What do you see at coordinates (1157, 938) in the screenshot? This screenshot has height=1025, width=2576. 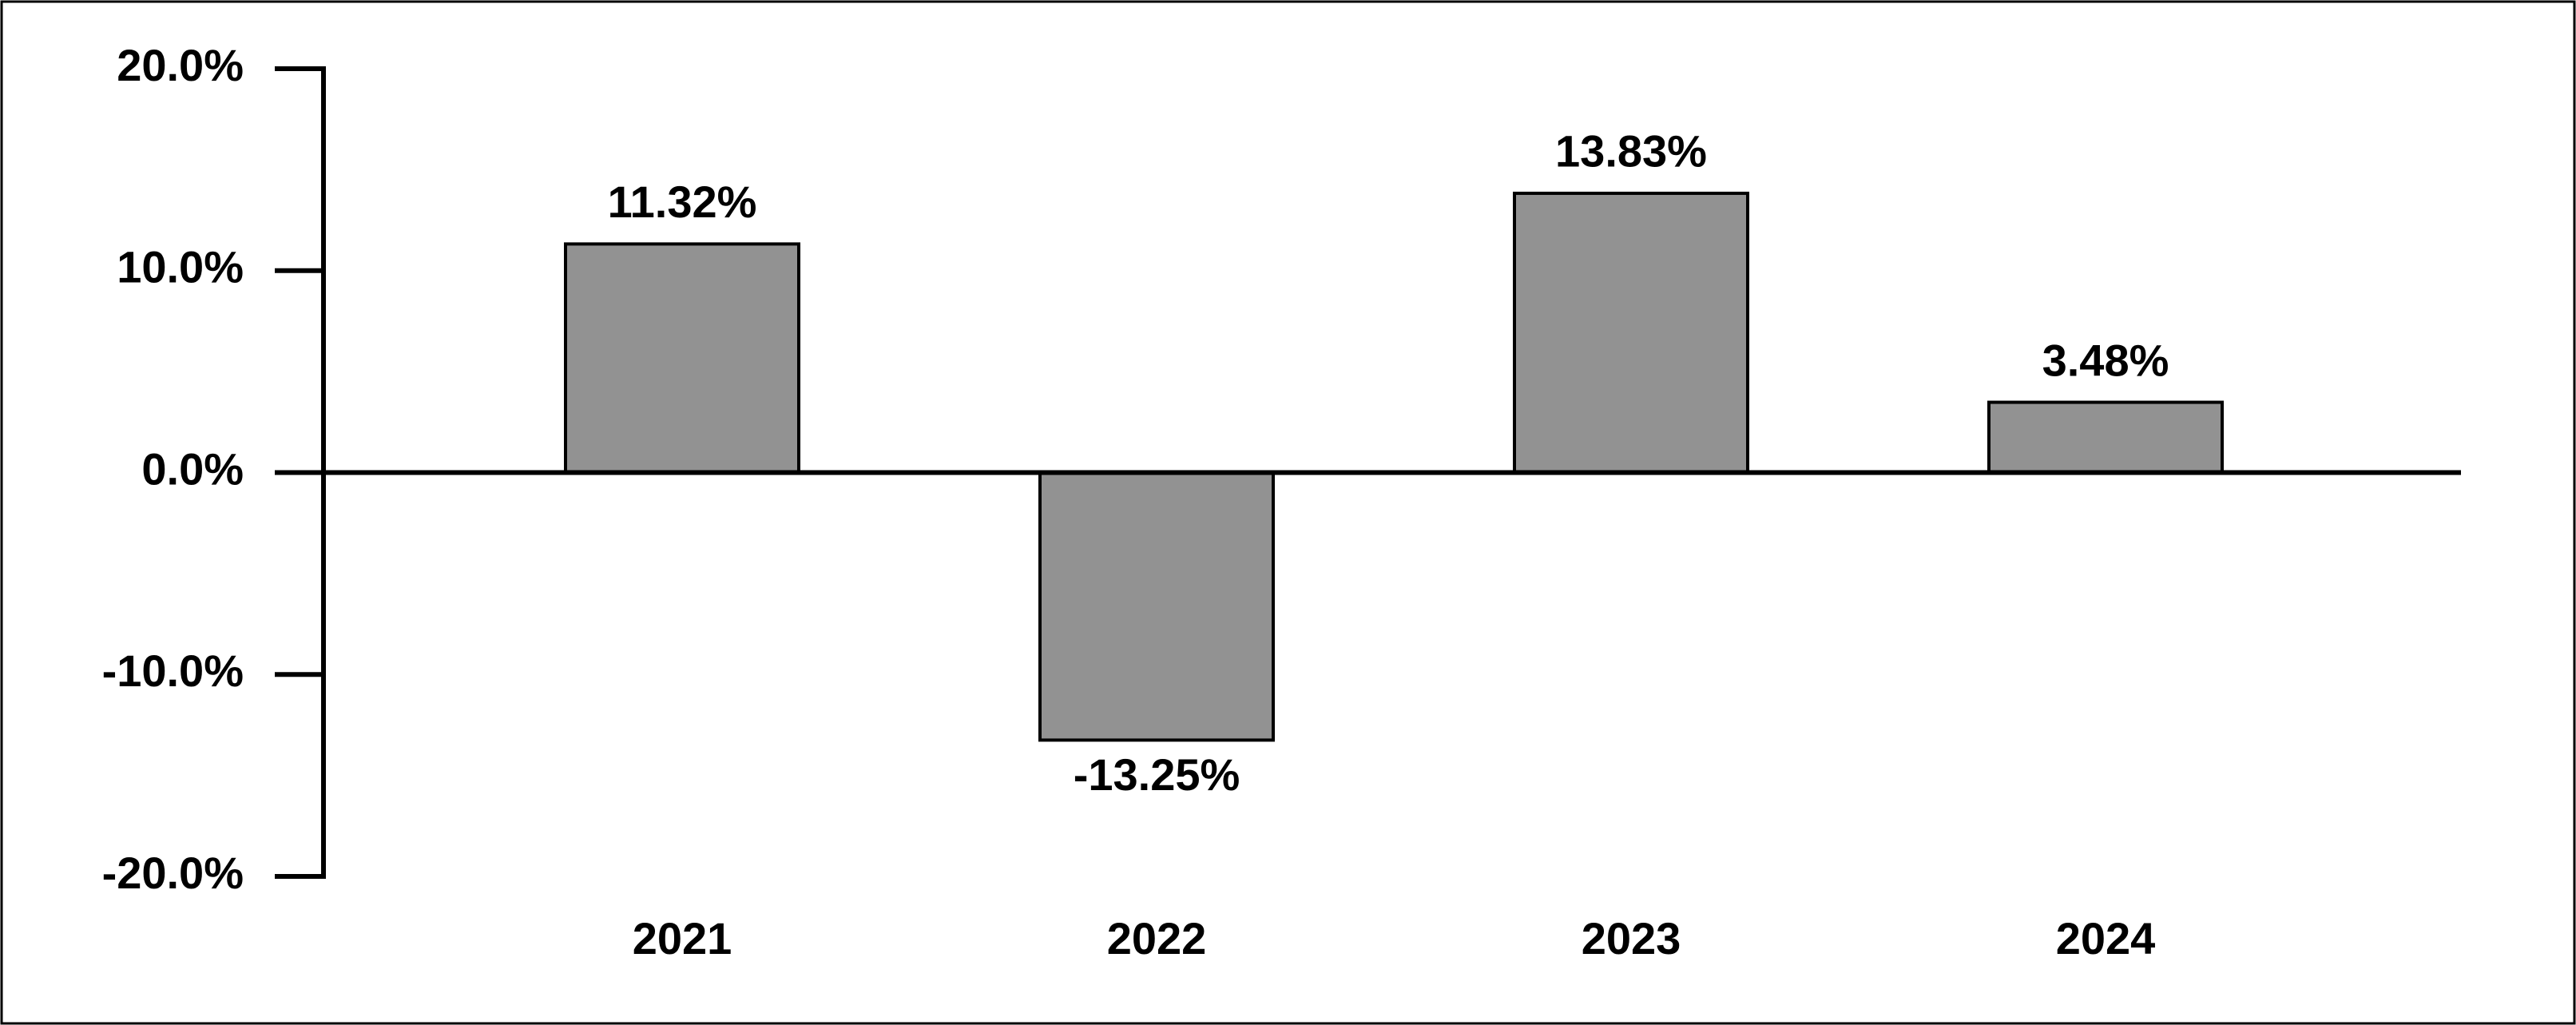 I see `x-tick-label: 2022` at bounding box center [1157, 938].